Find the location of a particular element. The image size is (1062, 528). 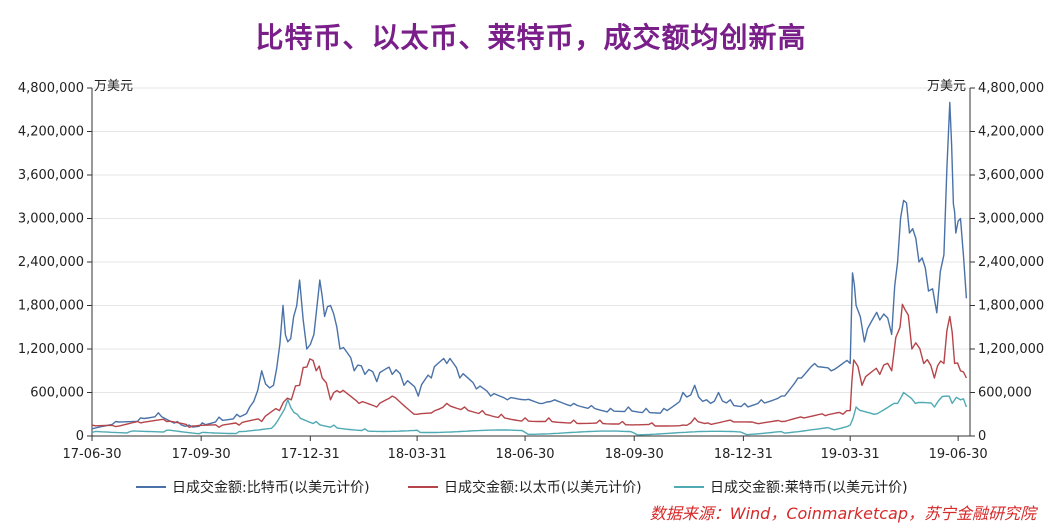

left-tick-label: 4,800,000 is located at coordinates (51, 88).